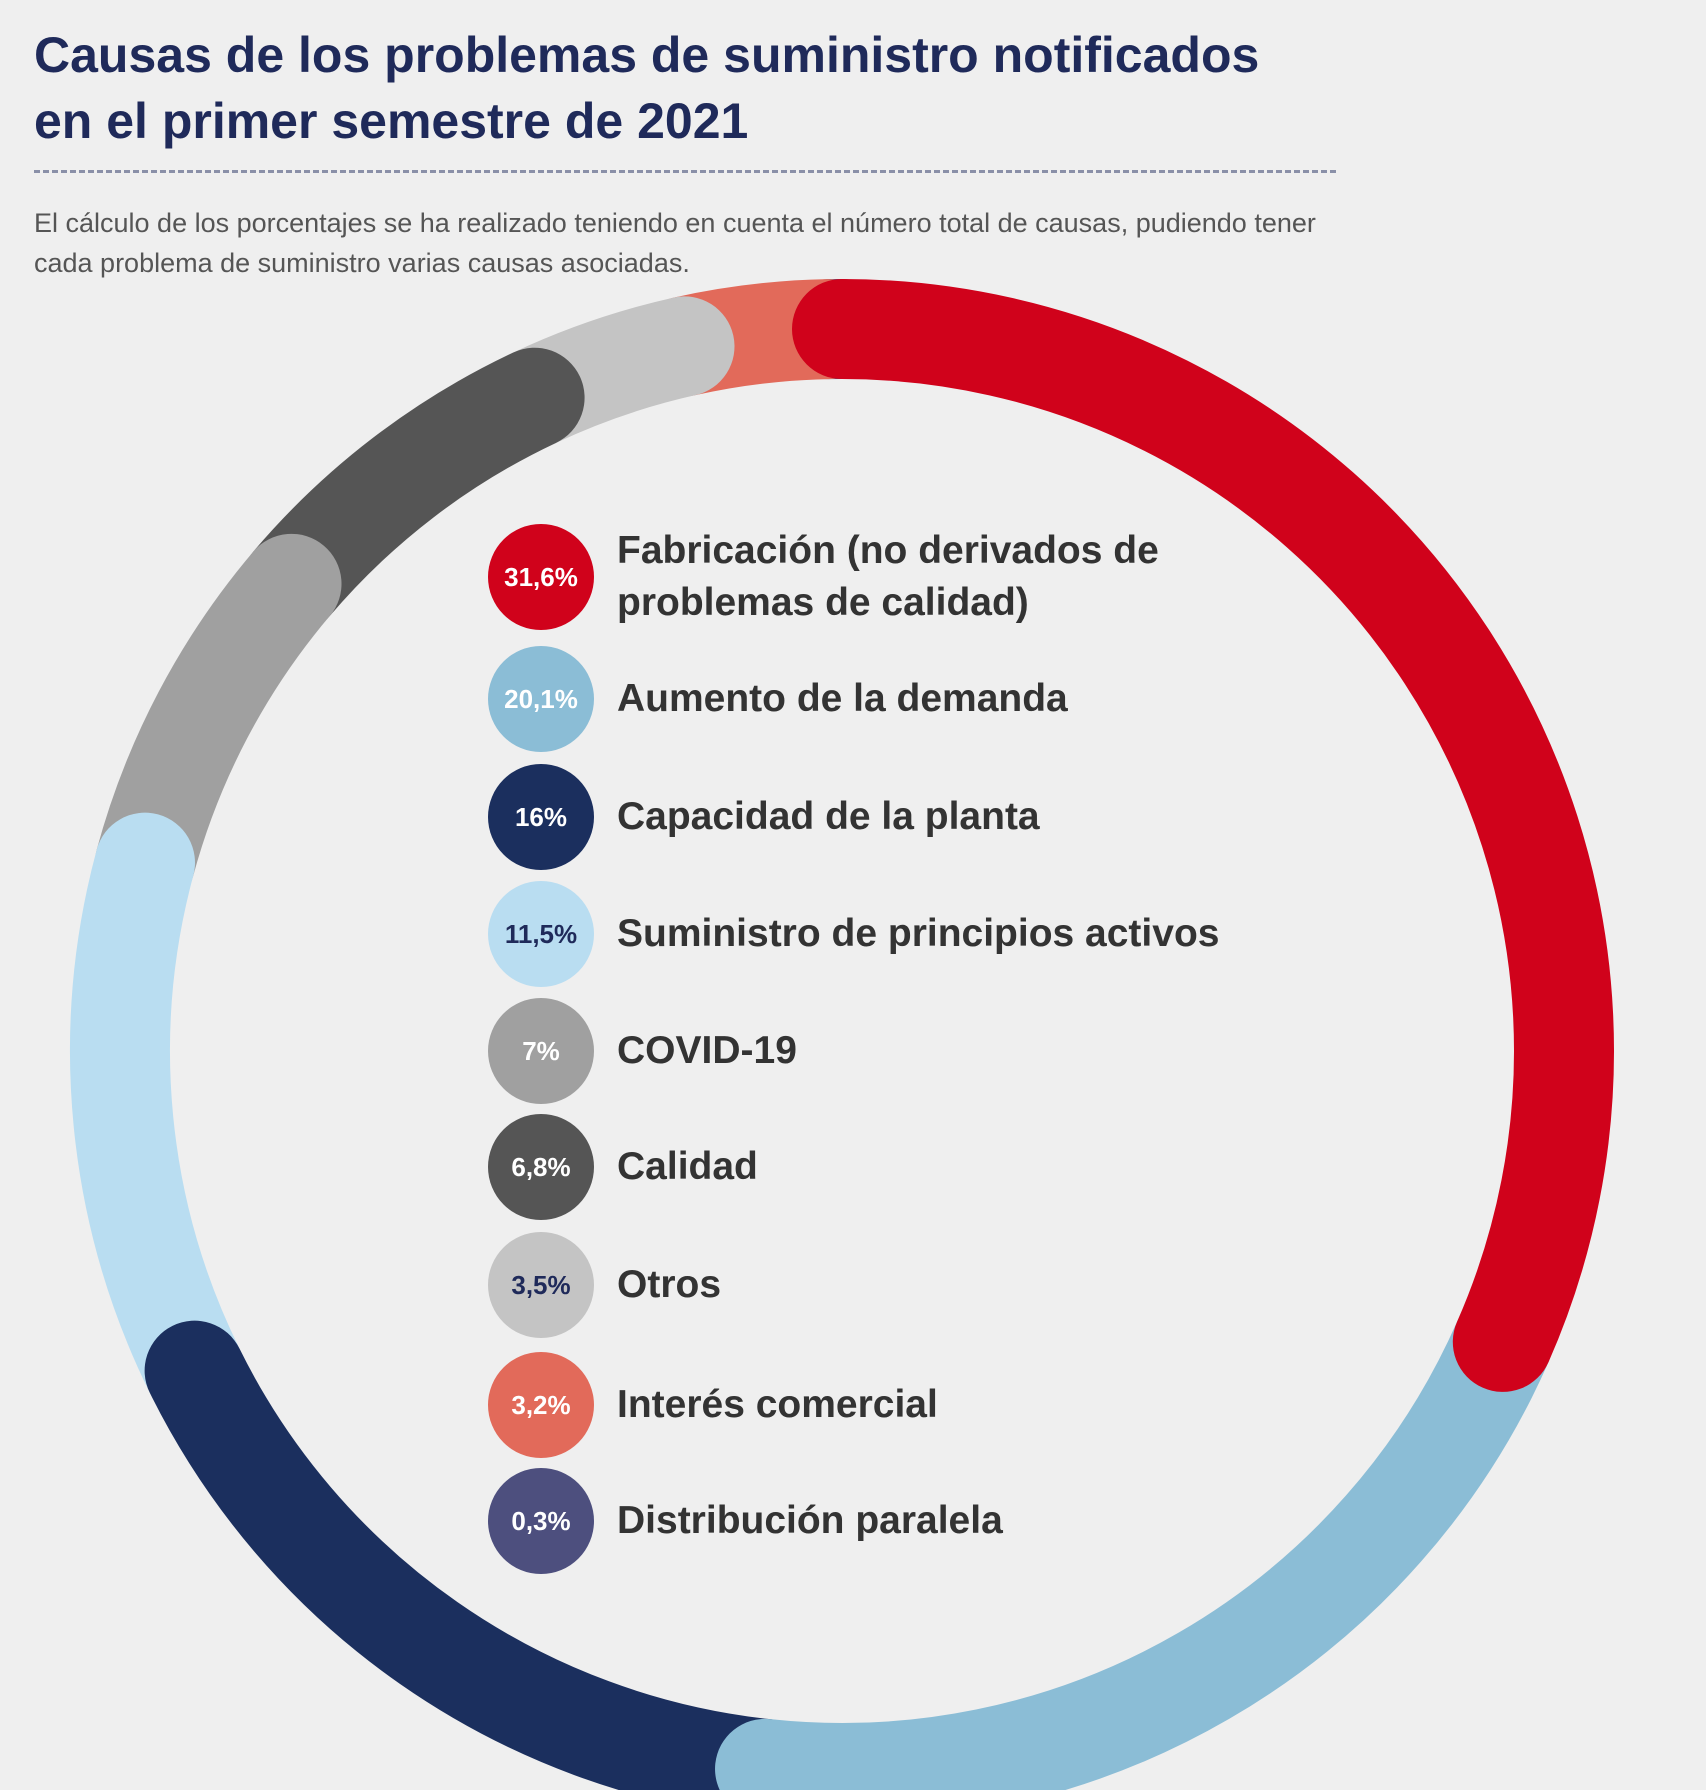 This screenshot has width=1706, height=1790. Describe the element at coordinates (828, 816) in the screenshot. I see `legend-label: Capacidad de la planta` at that location.